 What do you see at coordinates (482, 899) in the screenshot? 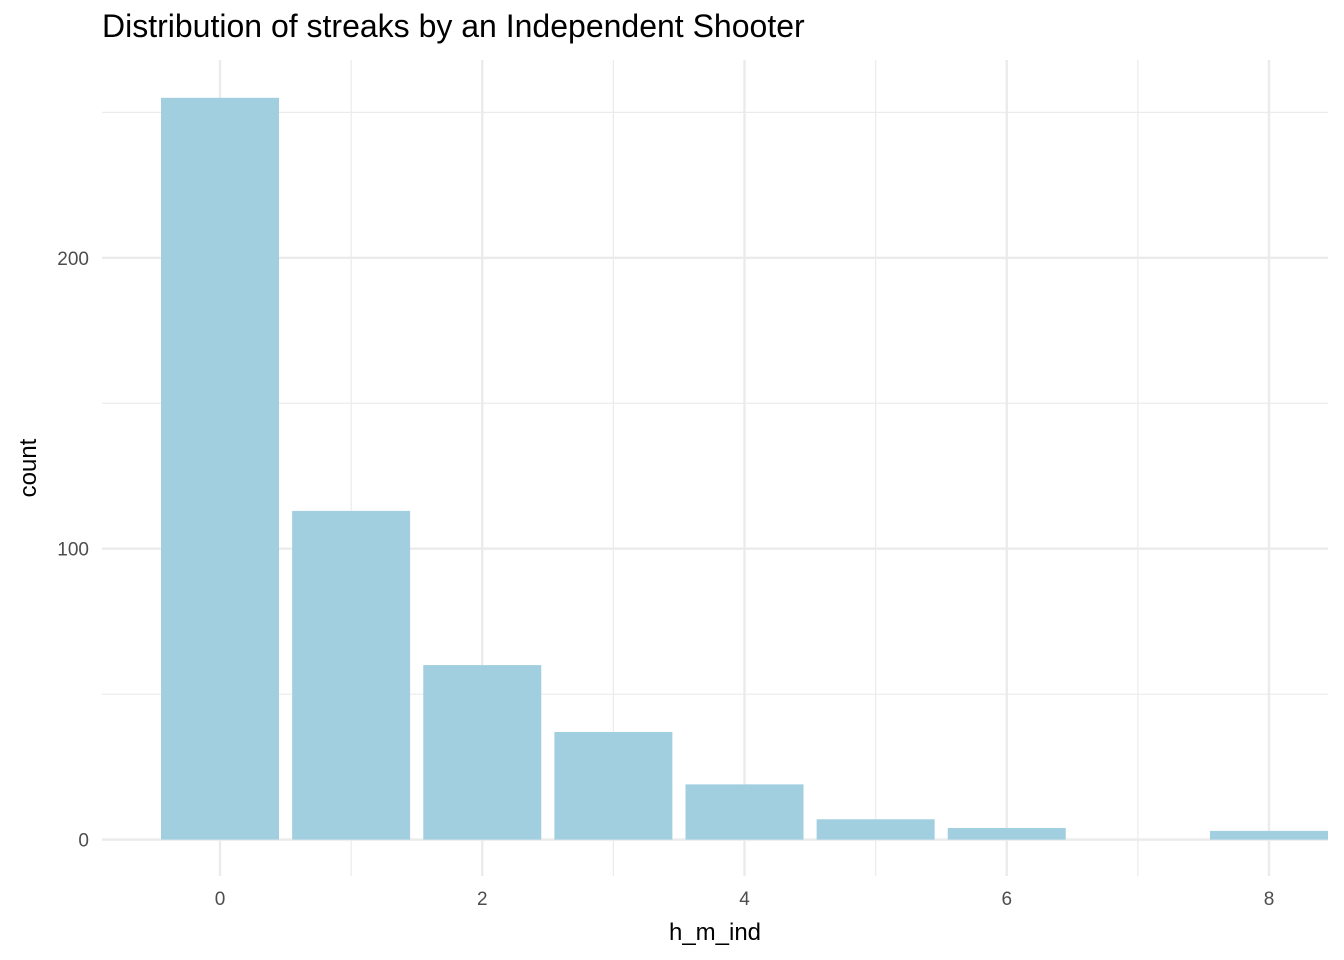
I see `x-tick-label: 2` at bounding box center [482, 899].